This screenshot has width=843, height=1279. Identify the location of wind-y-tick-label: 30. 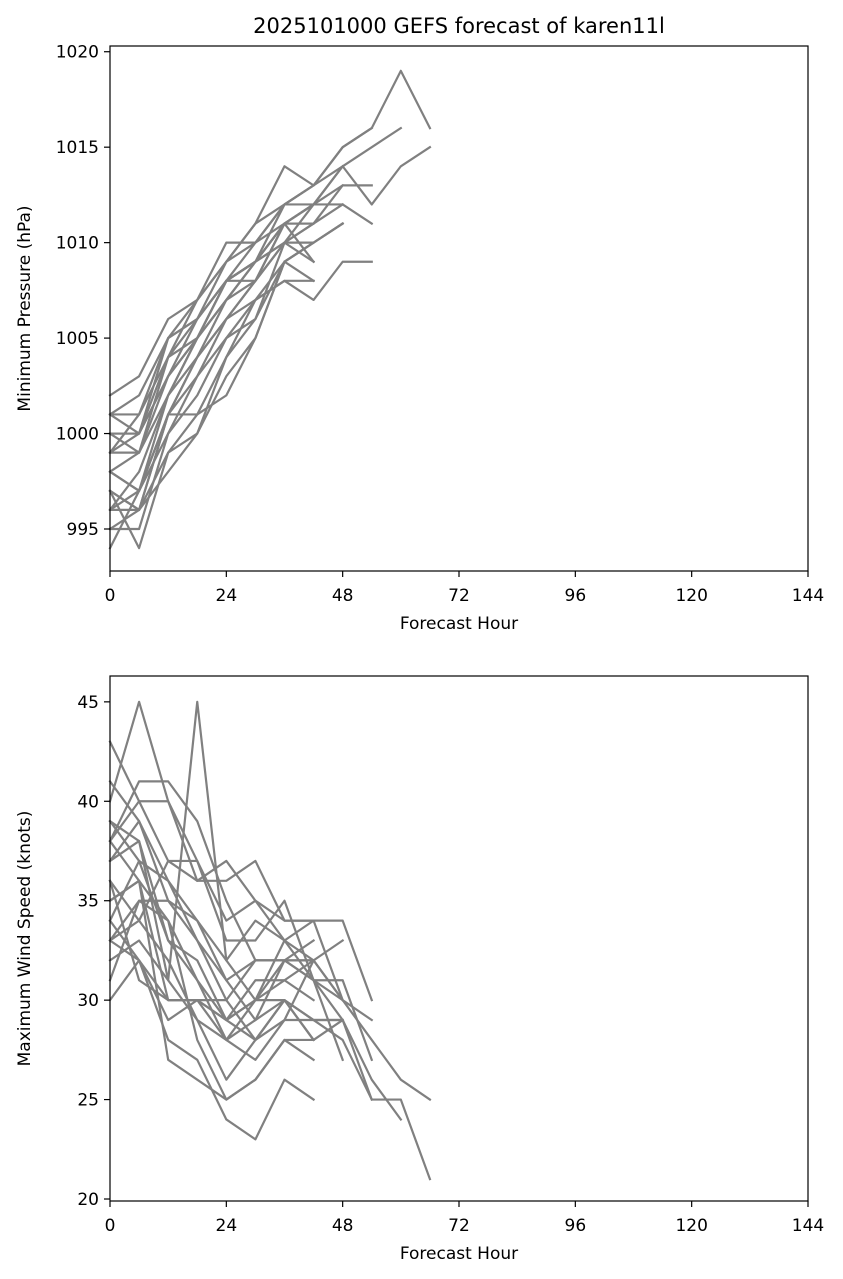
(88, 1001).